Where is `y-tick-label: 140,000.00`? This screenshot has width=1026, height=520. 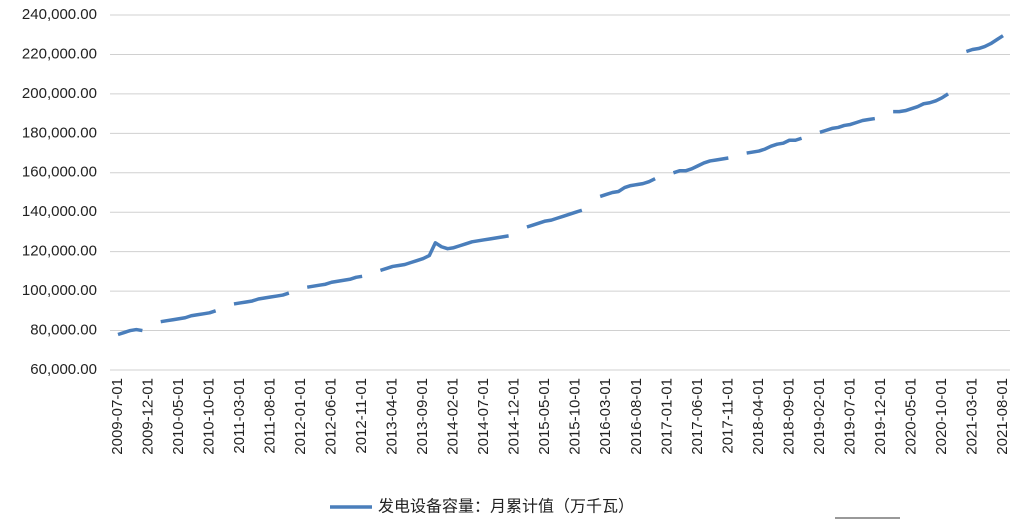 y-tick-label: 140,000.00 is located at coordinates (59, 211).